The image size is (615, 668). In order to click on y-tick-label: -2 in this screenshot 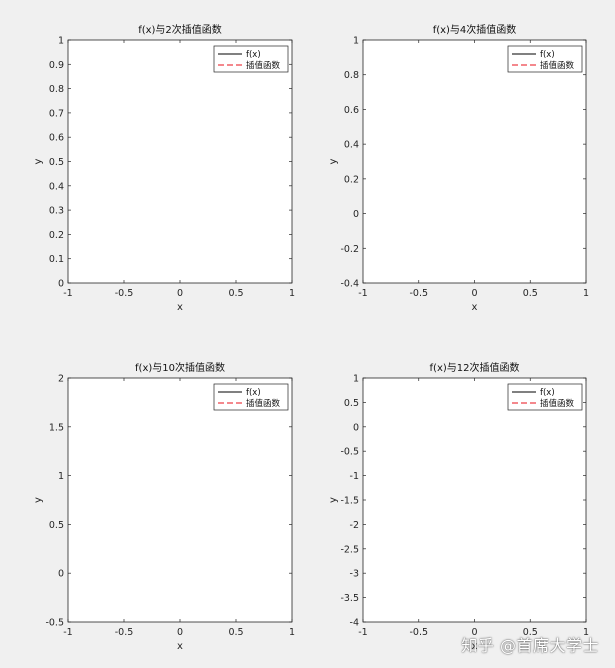, I will do `click(354, 525)`.